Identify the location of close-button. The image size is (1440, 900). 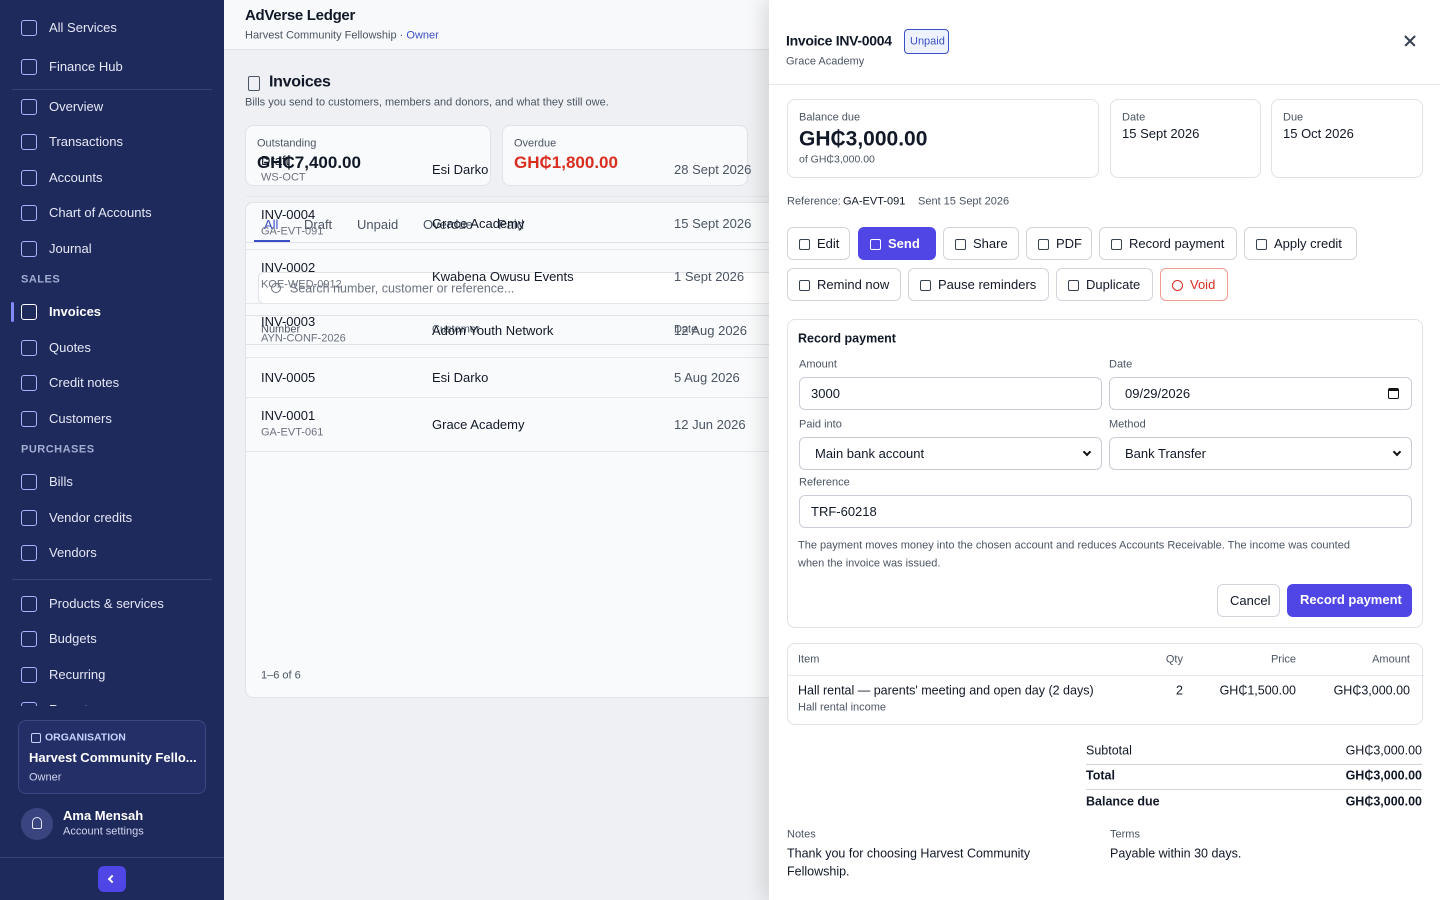
(1410, 41).